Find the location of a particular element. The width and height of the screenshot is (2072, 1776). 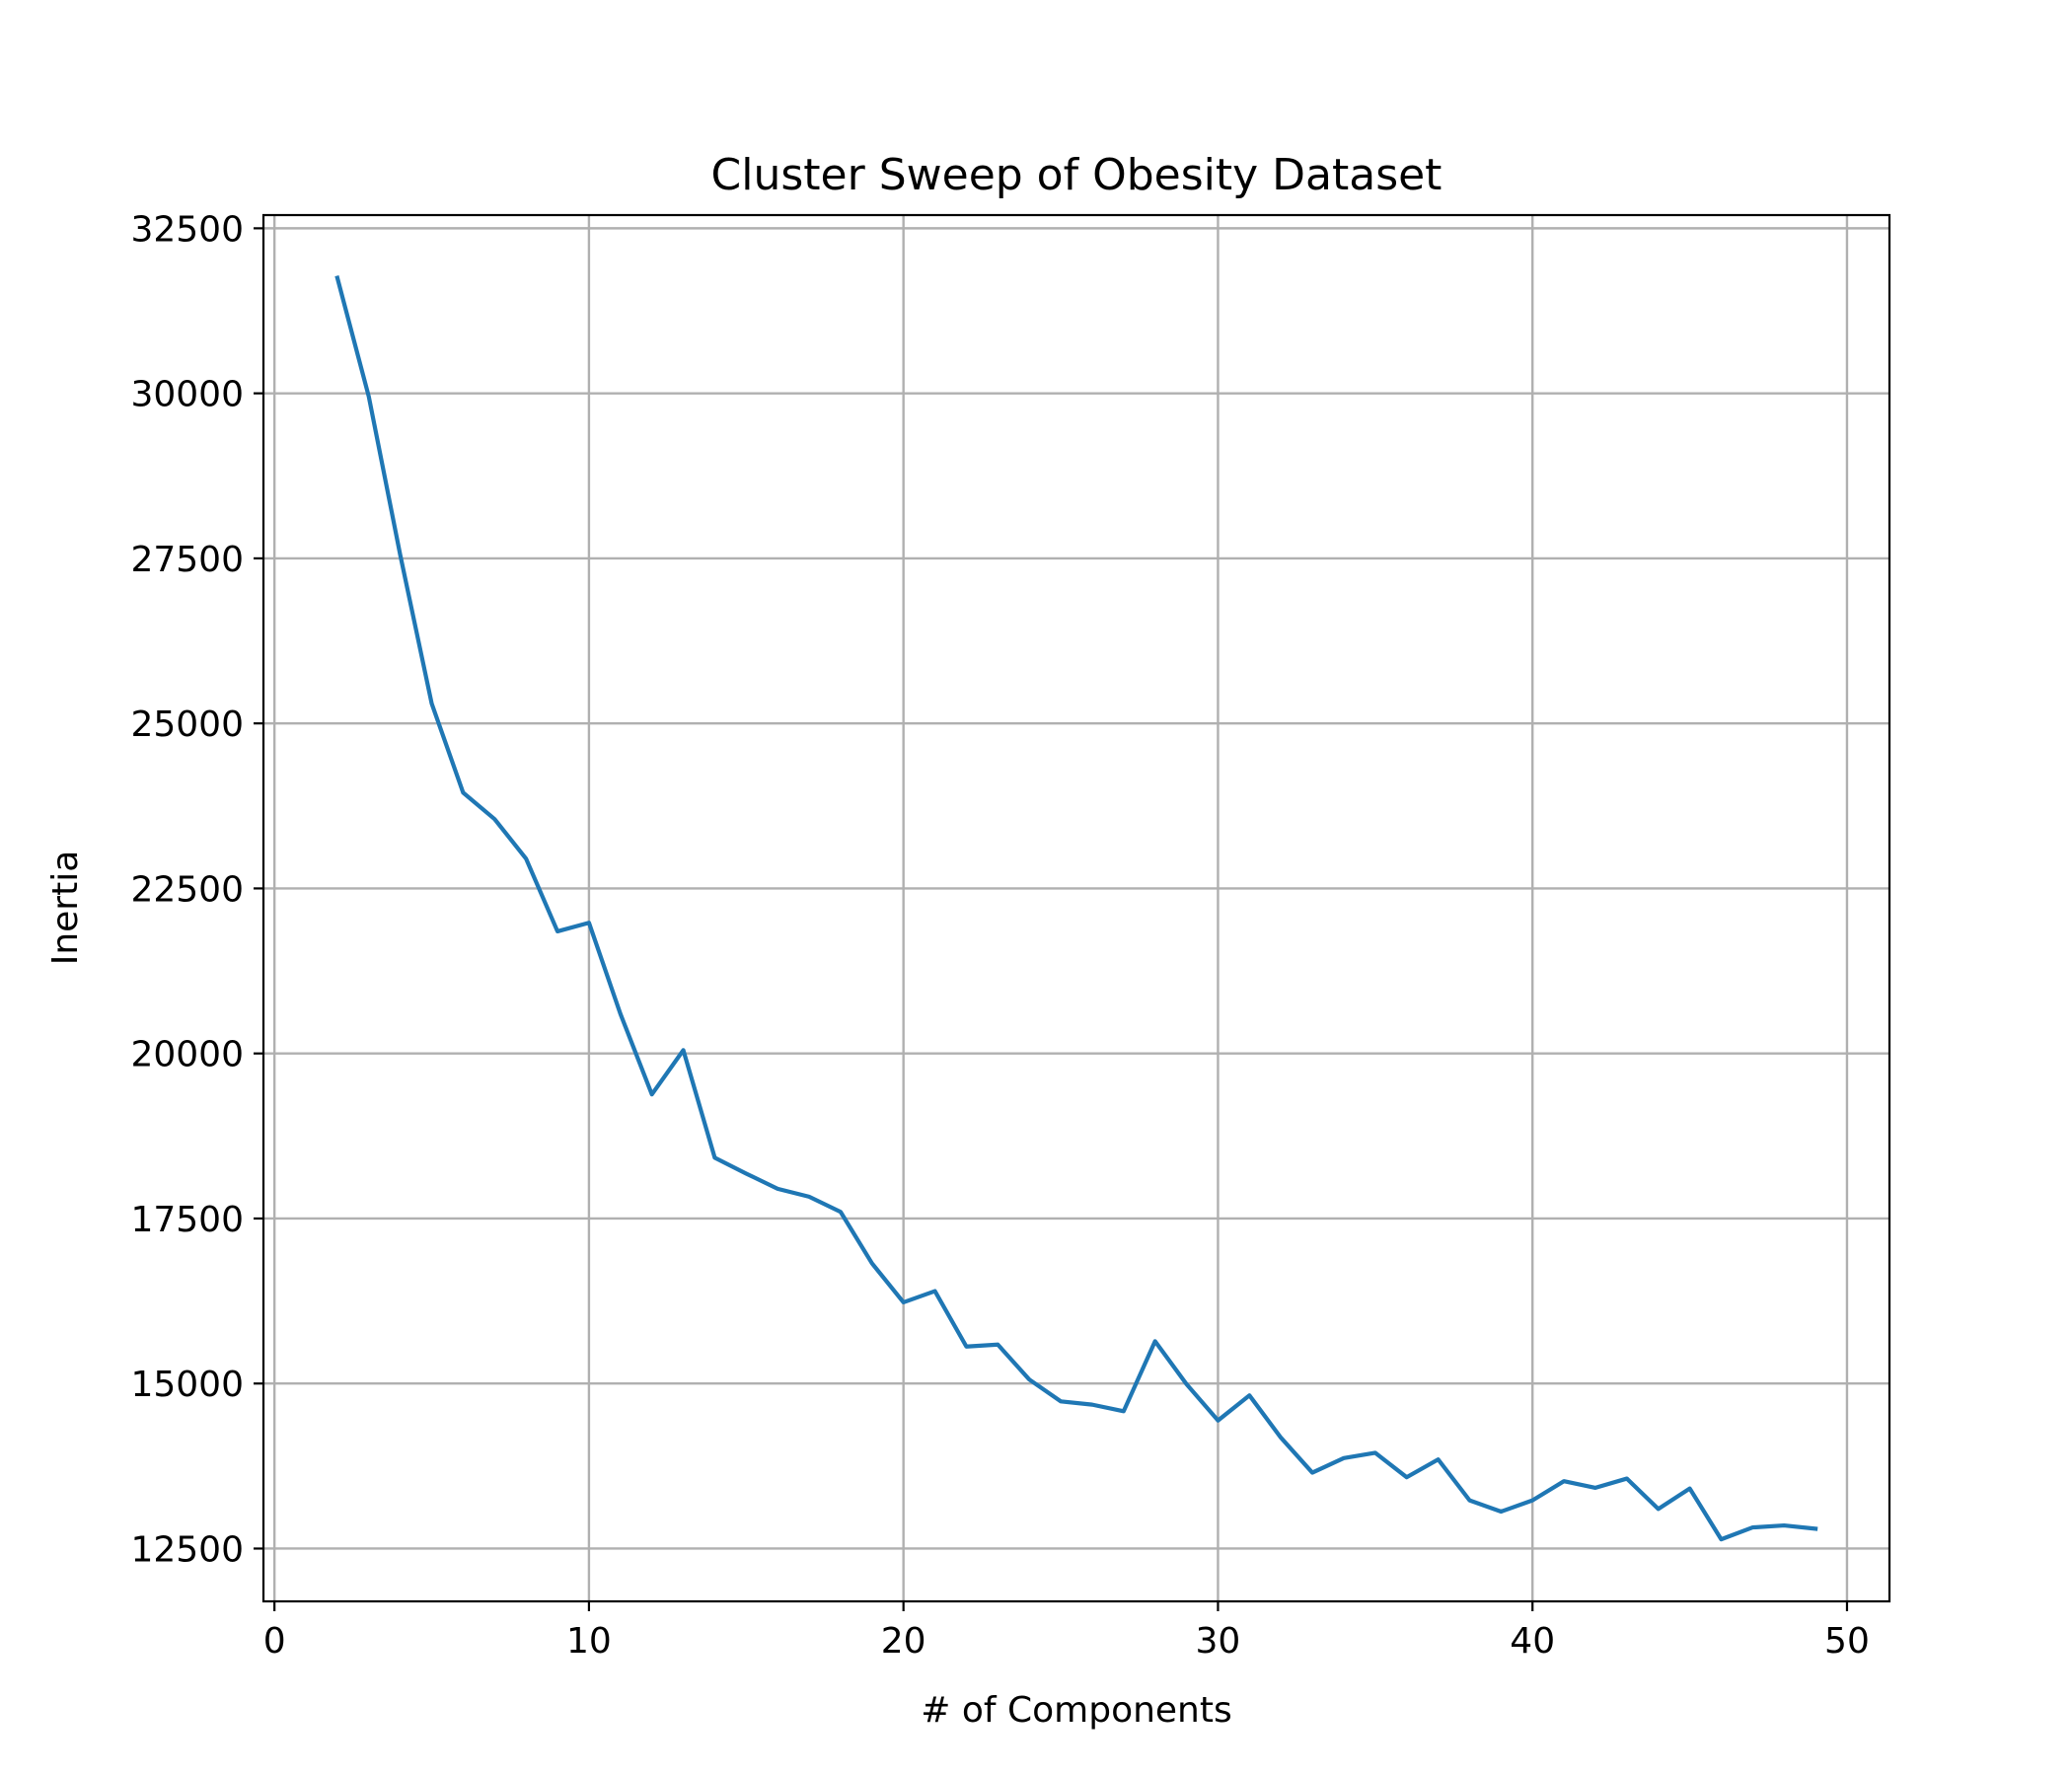

x-tick-label: 50 is located at coordinates (1847, 1642).